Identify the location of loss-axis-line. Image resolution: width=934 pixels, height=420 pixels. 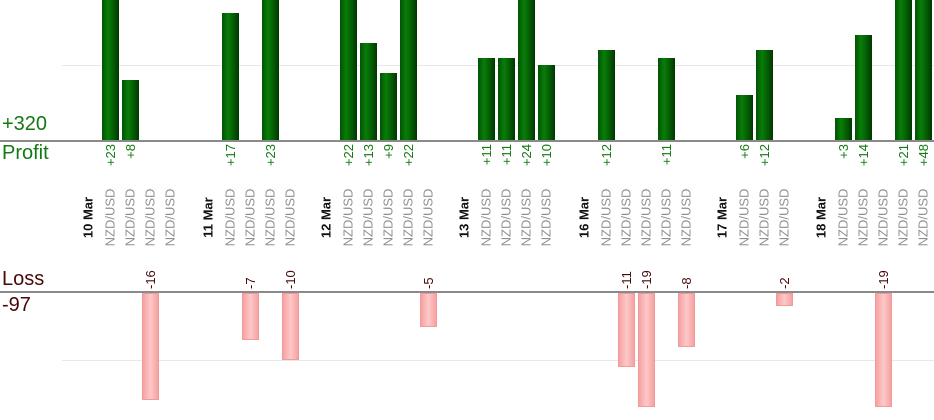
(467, 292).